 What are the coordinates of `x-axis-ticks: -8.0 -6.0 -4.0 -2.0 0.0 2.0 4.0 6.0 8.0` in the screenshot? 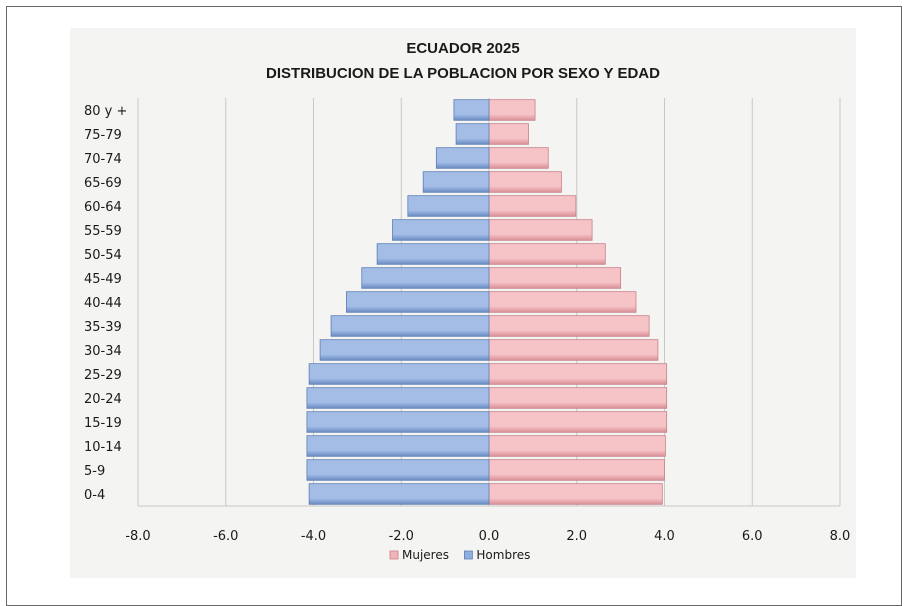 It's located at (487, 536).